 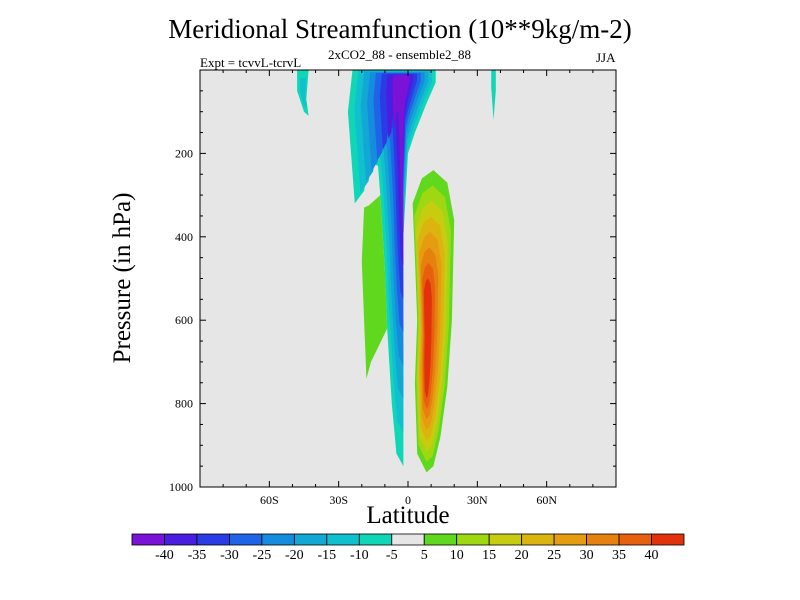 I want to click on colorbar-label: -20, so click(x=294, y=555).